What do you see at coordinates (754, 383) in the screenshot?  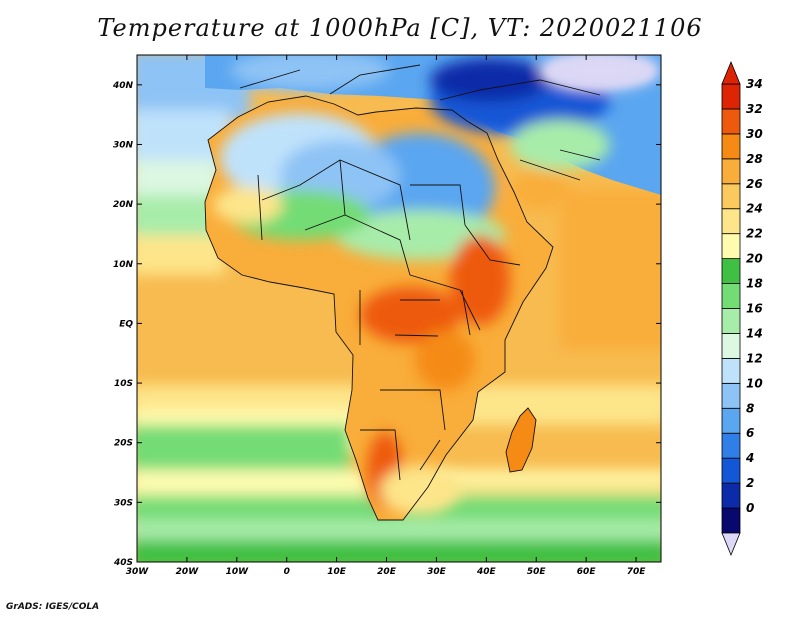 I see `colorbar-label: 10` at bounding box center [754, 383].